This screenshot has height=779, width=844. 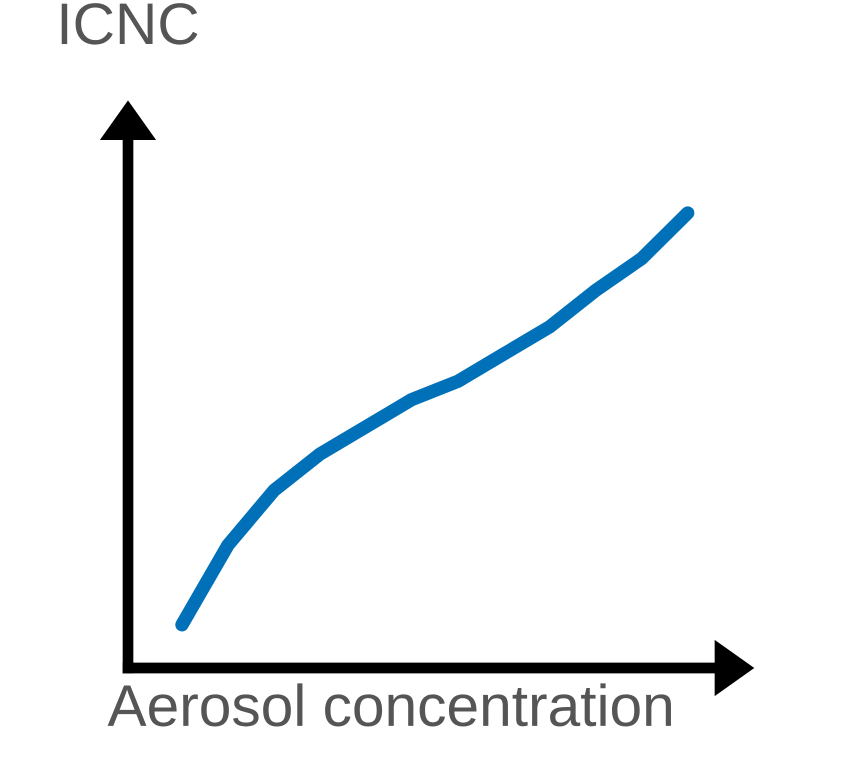 I want to click on x-axis-title: Aerosol concentration, so click(x=389, y=704).